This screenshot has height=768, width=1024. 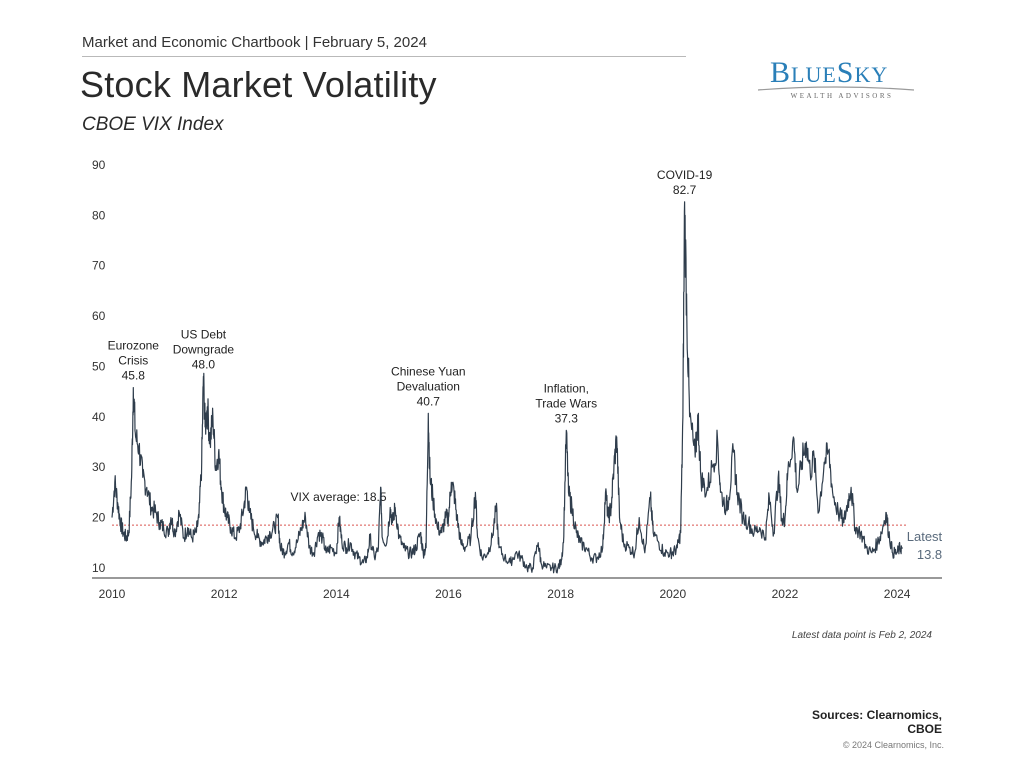 What do you see at coordinates (566, 388) in the screenshot?
I see `annotation-label: Inflation,` at bounding box center [566, 388].